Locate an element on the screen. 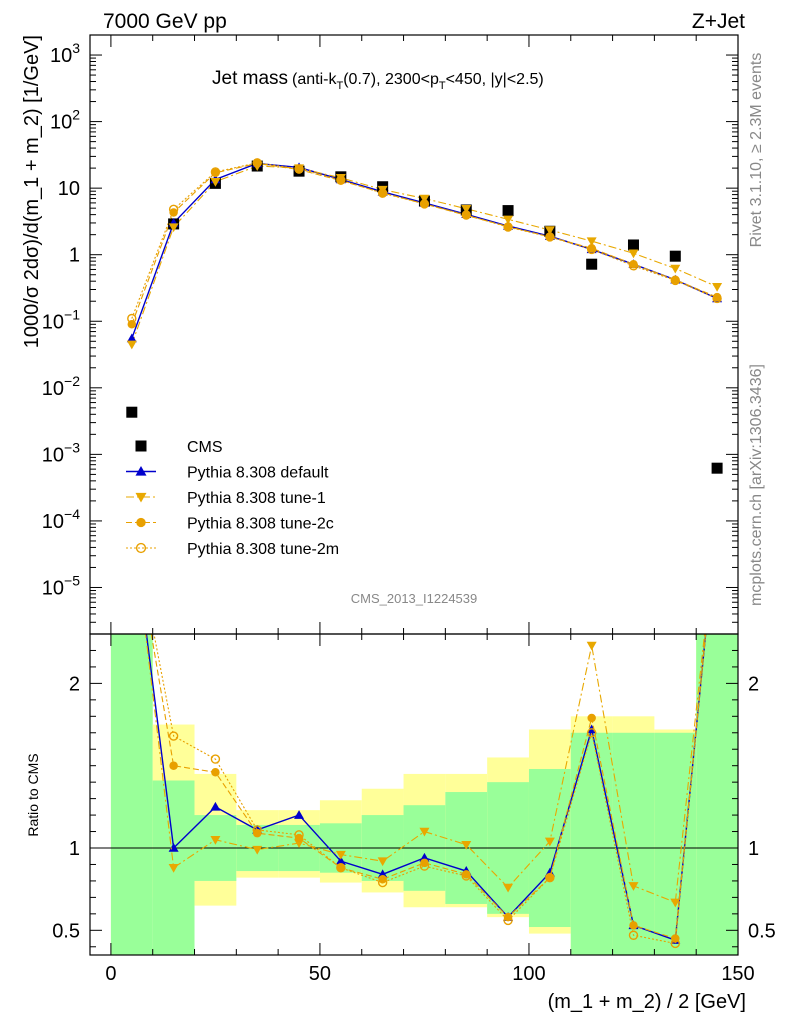 This screenshot has height=1024, width=786. legend-label-0: CMS is located at coordinates (205, 447).